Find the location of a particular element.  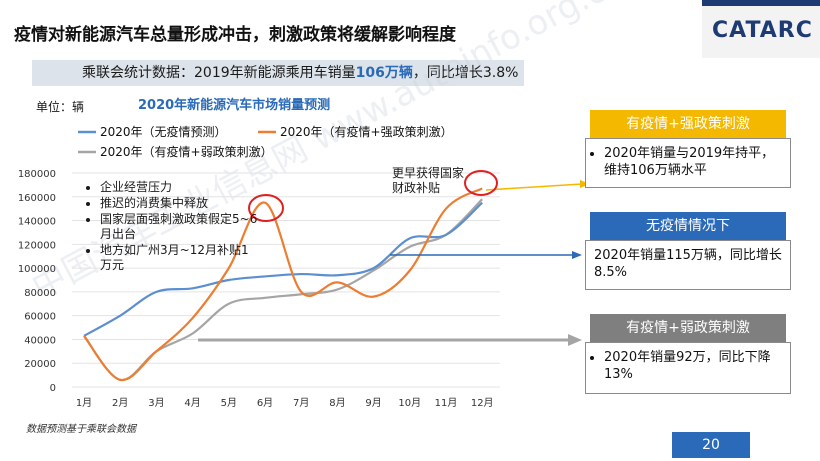

panel-text-no-epidemic: 2020年销量115万辆，同比增长8.5% is located at coordinates (688, 264).